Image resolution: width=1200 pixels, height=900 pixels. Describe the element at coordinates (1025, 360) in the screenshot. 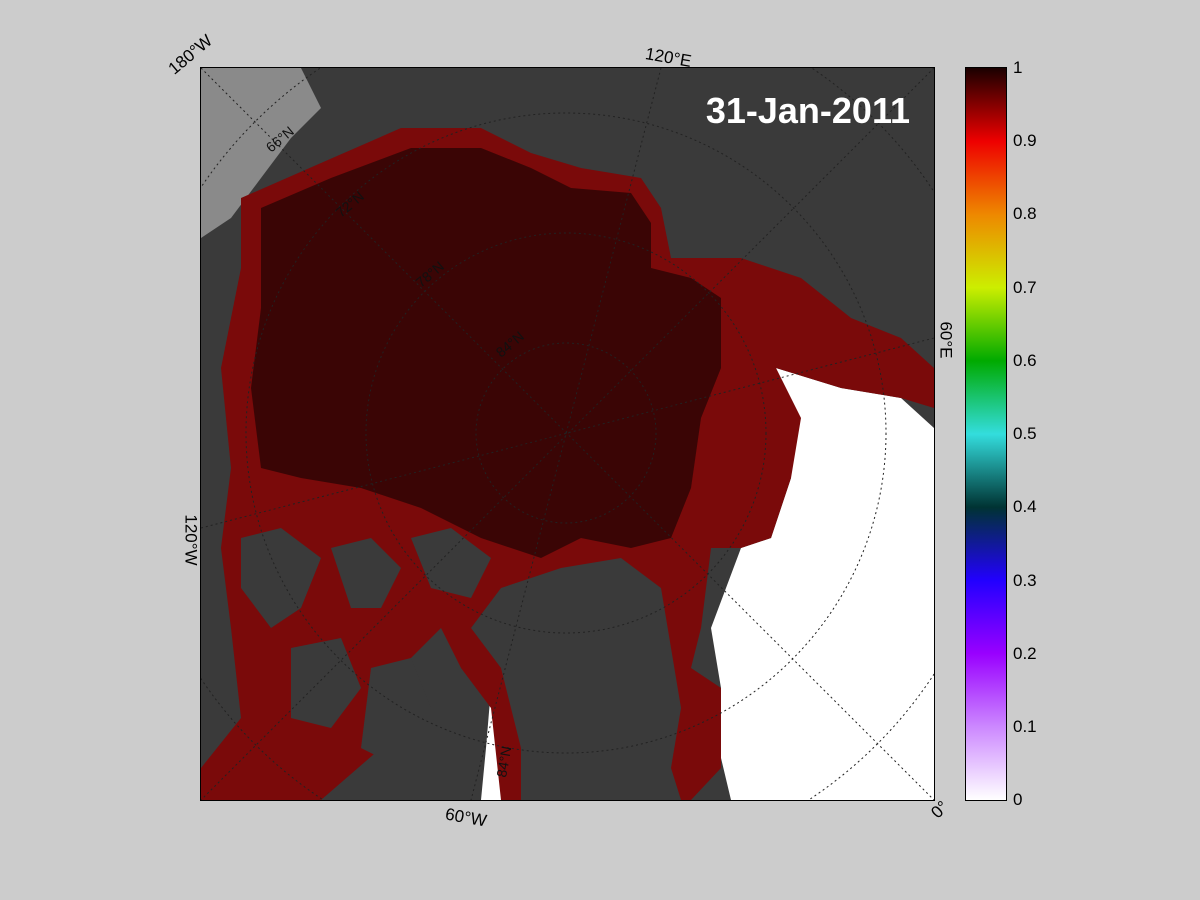

I see `colorbar-tick-0.6: 0.6` at that location.